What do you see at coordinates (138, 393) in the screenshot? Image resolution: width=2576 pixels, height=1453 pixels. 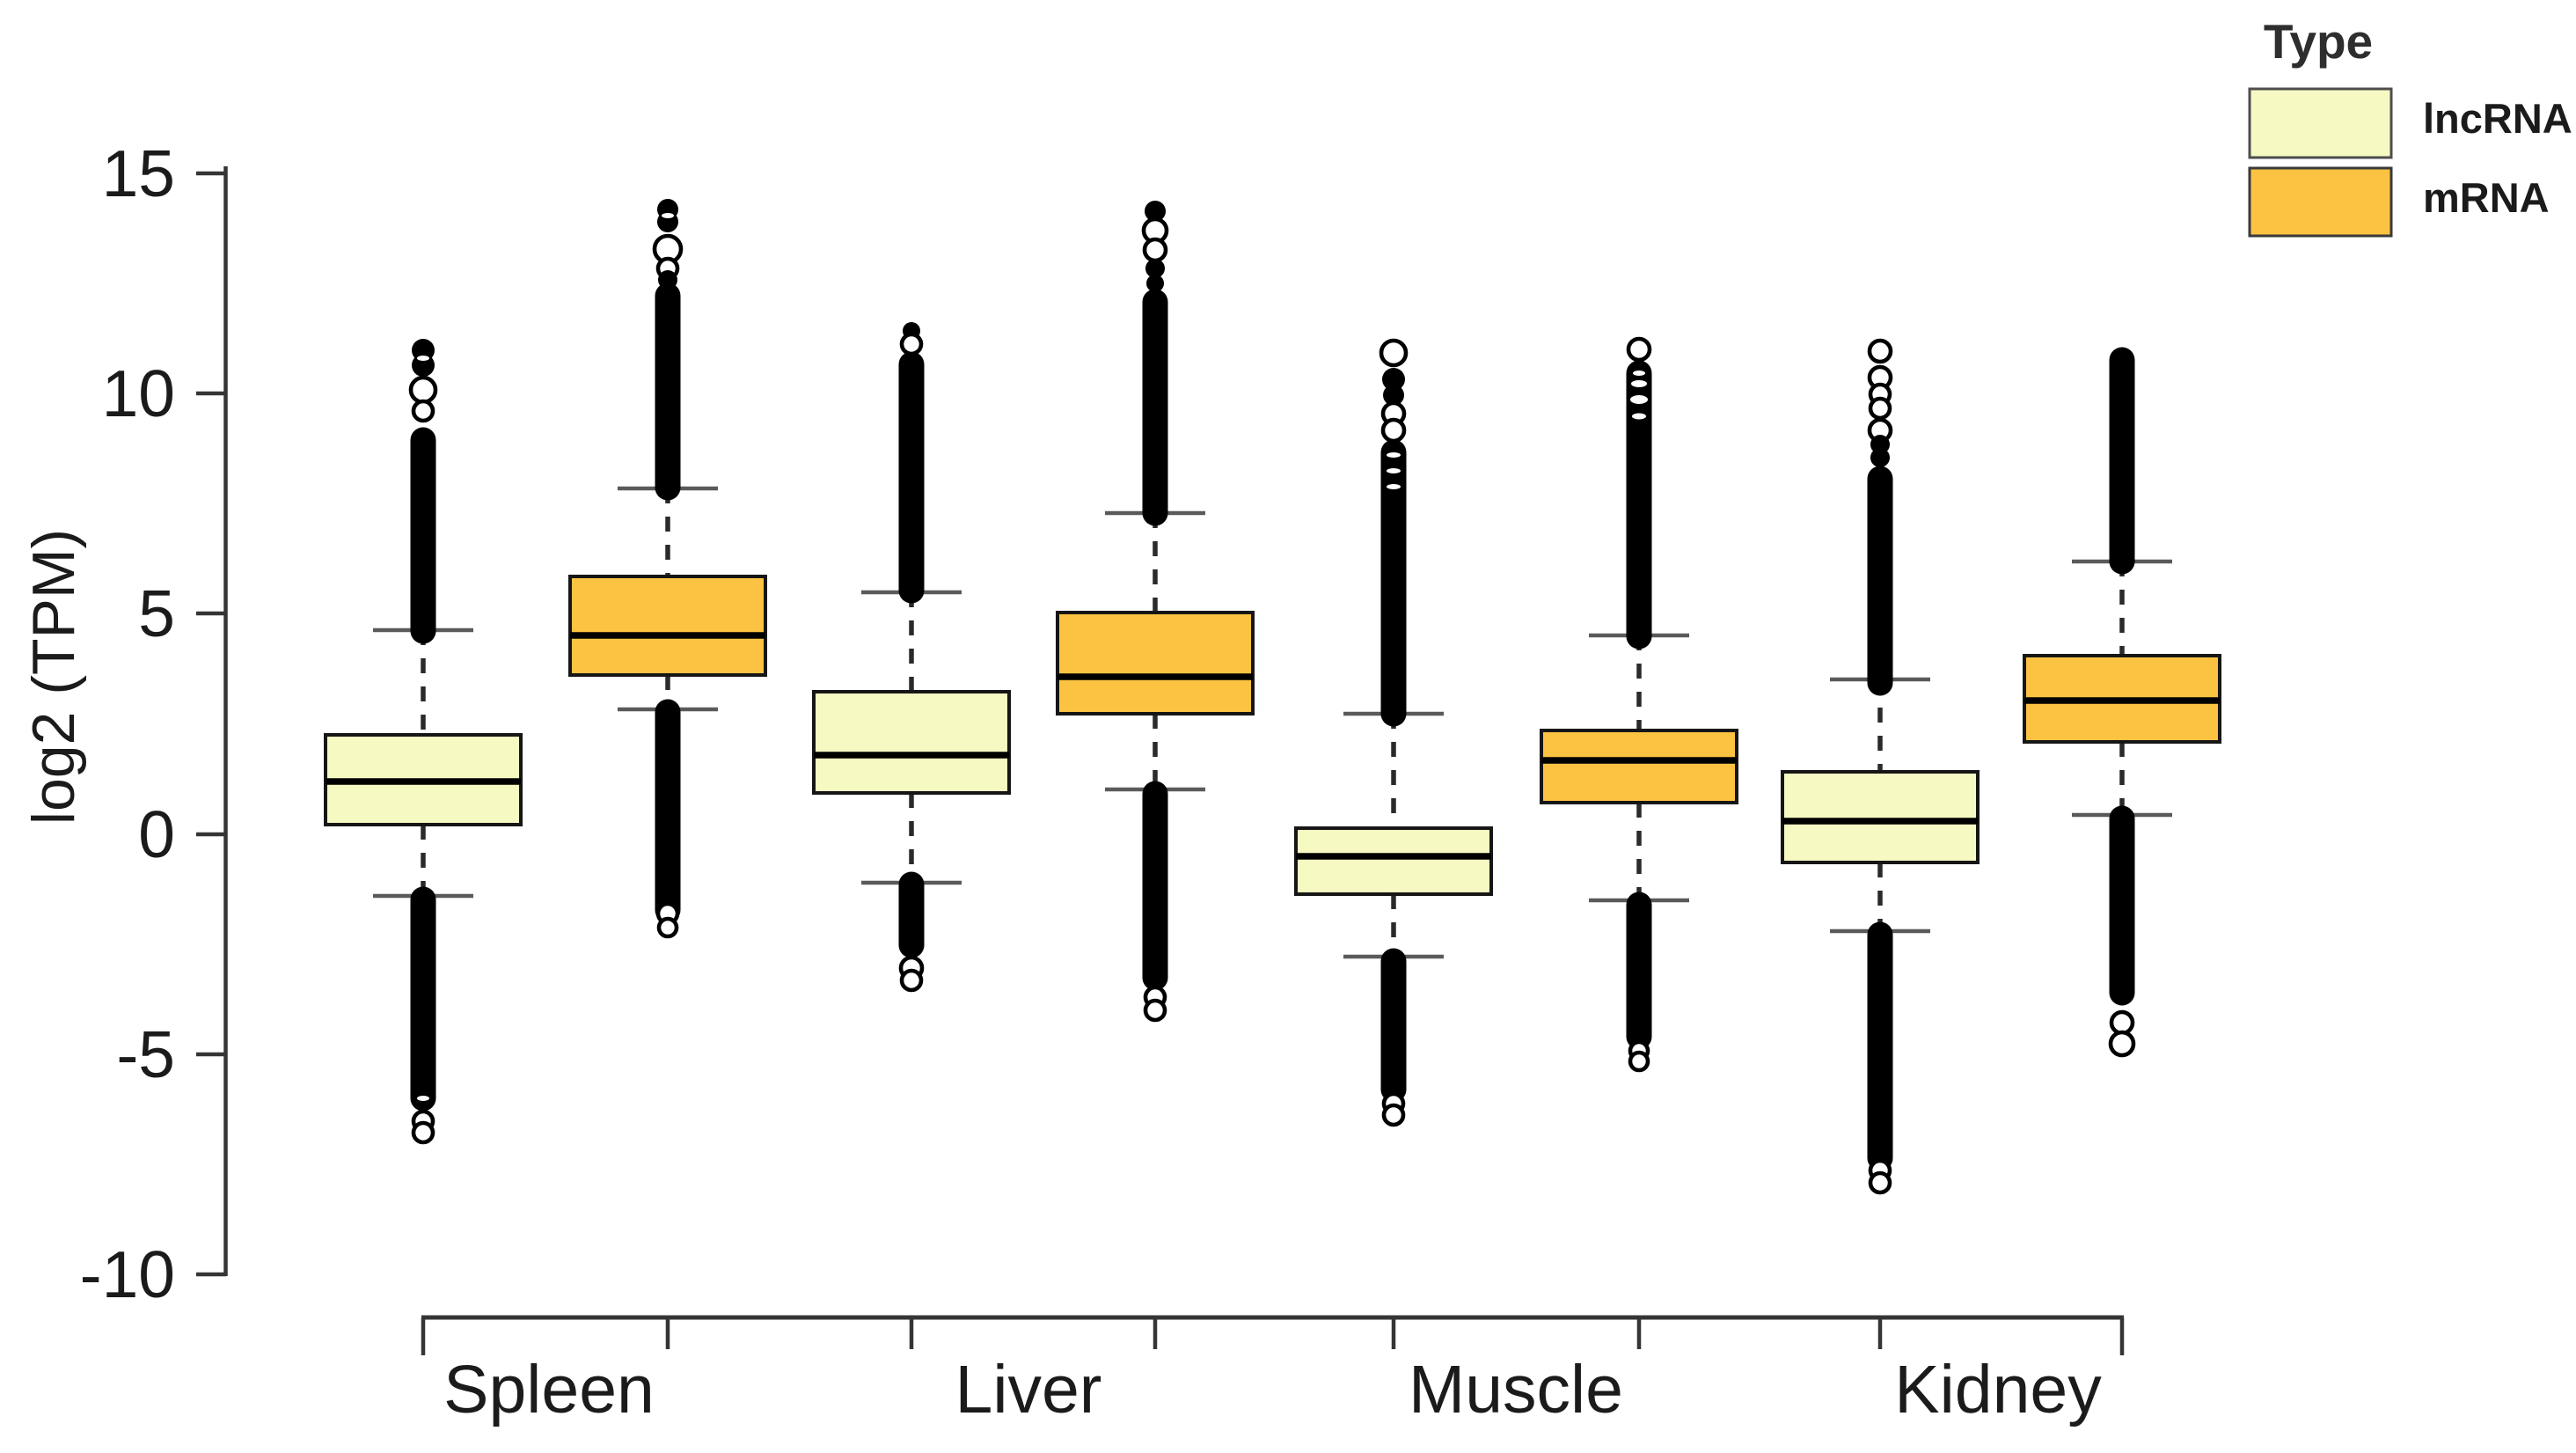 I see `svg-text: 10` at bounding box center [138, 393].